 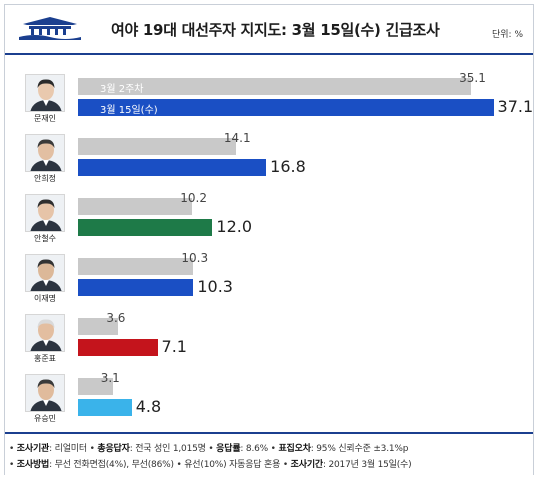 I want to click on value-label-prev: 10.3, so click(x=195, y=258).